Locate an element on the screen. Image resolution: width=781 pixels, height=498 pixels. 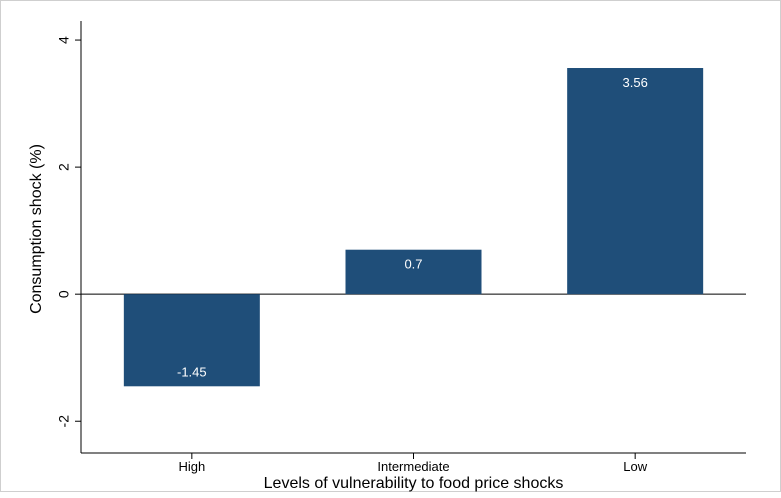
y-axis-title: Consumption shock (%) is located at coordinates (36, 229).